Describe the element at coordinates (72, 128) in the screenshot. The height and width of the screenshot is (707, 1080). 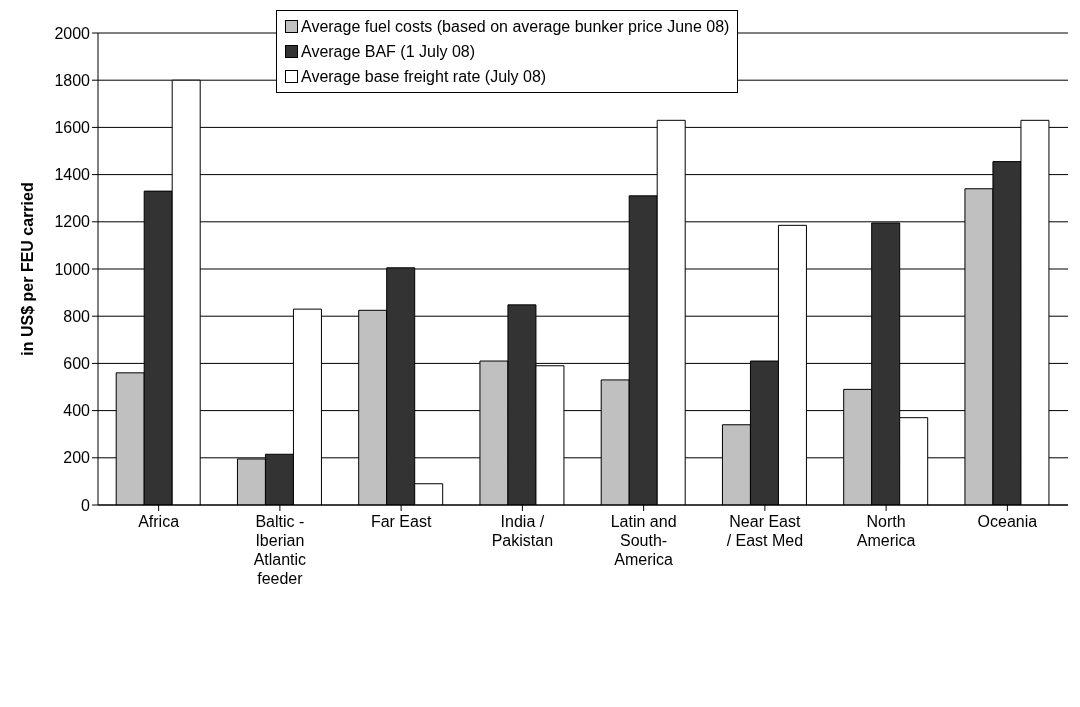
I see `y-tick-label: 1600` at that location.